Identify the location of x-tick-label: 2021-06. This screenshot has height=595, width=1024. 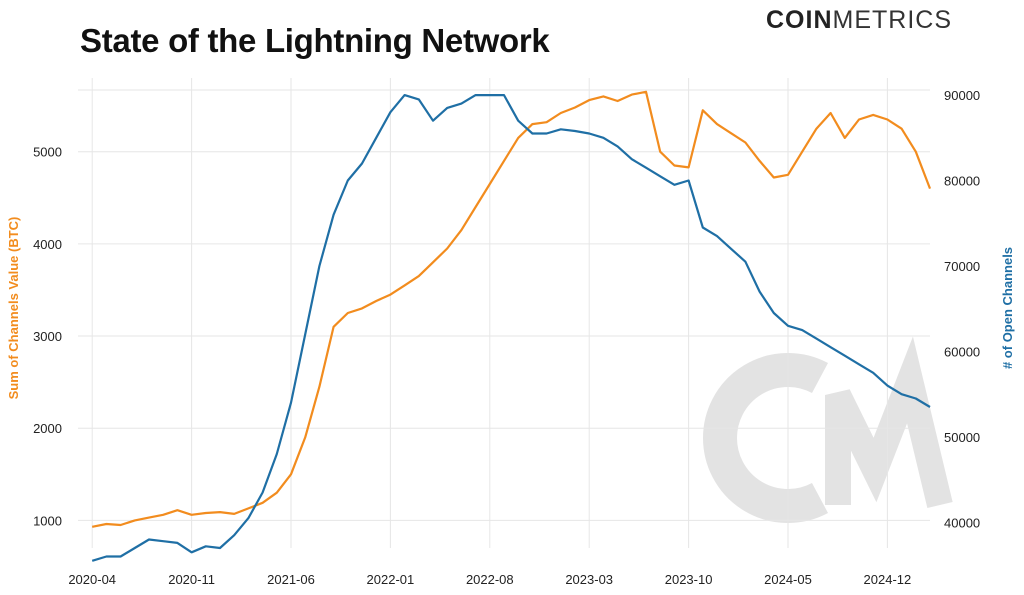
(291, 579).